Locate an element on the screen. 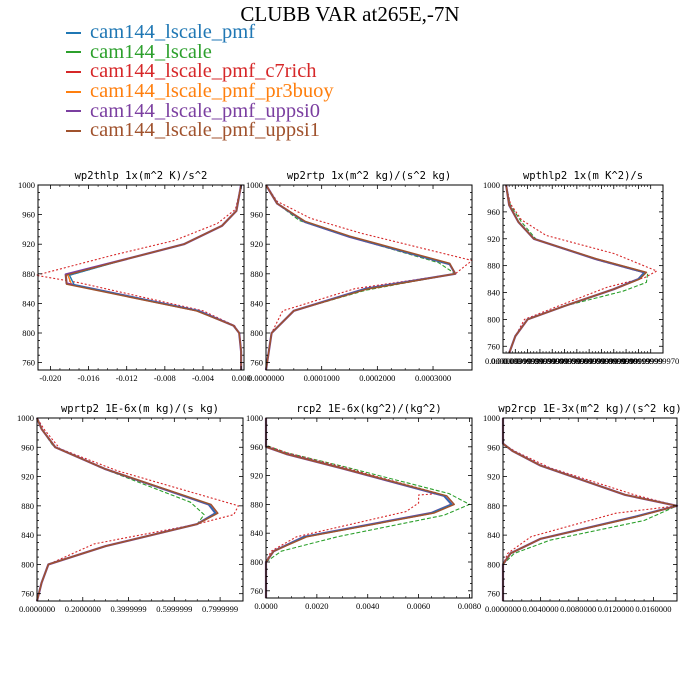 This screenshot has height=700, width=700. x-tick-label: 0.3999999 is located at coordinates (128, 609).